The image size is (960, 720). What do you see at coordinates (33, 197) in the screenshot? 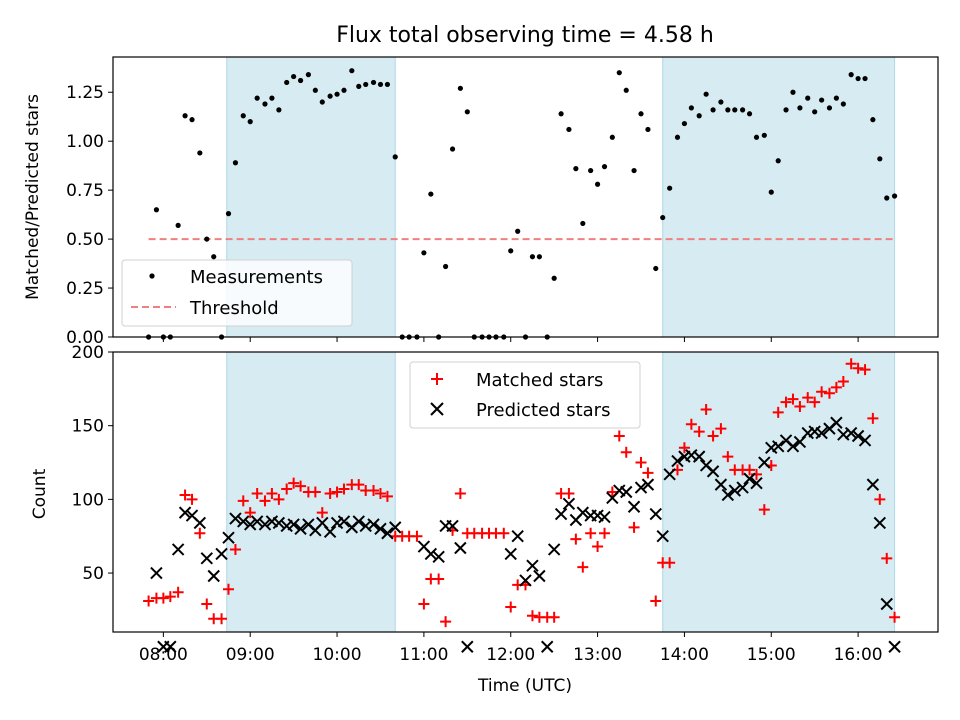
I see `top-y-axis-label: Matched/Predicted stars` at bounding box center [33, 197].